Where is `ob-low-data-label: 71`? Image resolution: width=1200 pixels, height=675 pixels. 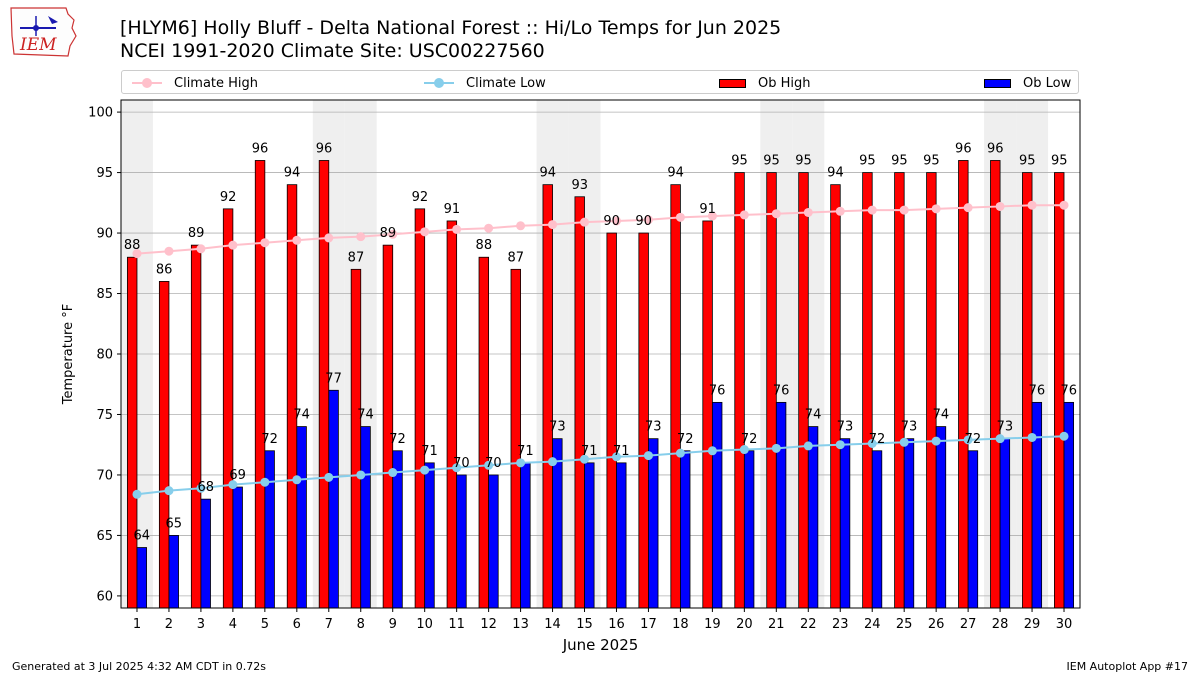 ob-low-data-label: 71 is located at coordinates (589, 451).